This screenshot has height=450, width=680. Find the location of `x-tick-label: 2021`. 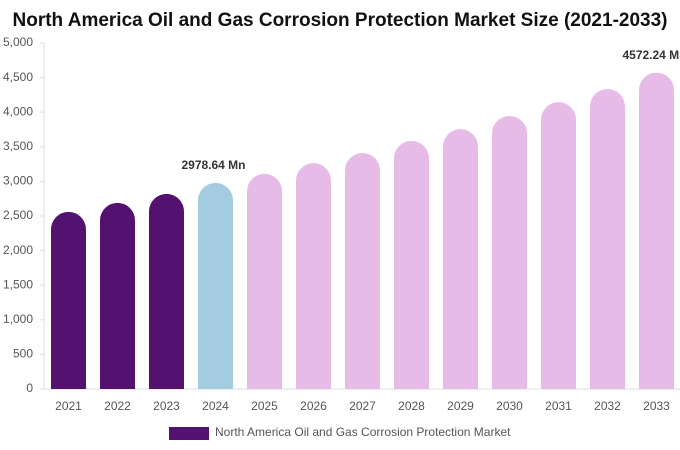

x-tick-label: 2021 is located at coordinates (68, 406).